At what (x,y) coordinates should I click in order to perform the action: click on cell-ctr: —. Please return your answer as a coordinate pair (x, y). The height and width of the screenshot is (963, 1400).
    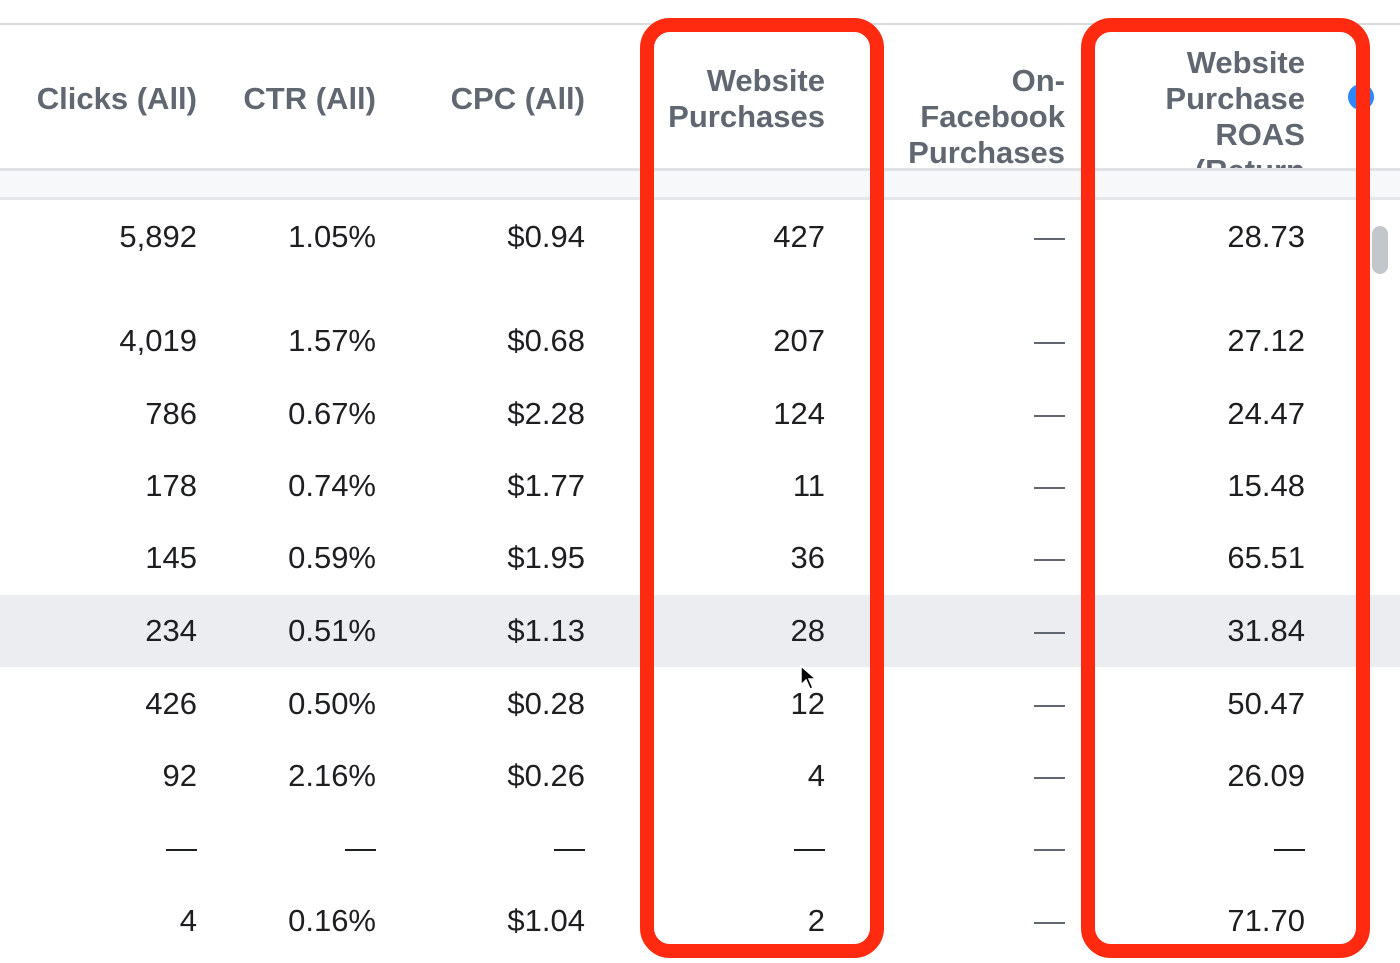
    Looking at the image, I should click on (360, 847).